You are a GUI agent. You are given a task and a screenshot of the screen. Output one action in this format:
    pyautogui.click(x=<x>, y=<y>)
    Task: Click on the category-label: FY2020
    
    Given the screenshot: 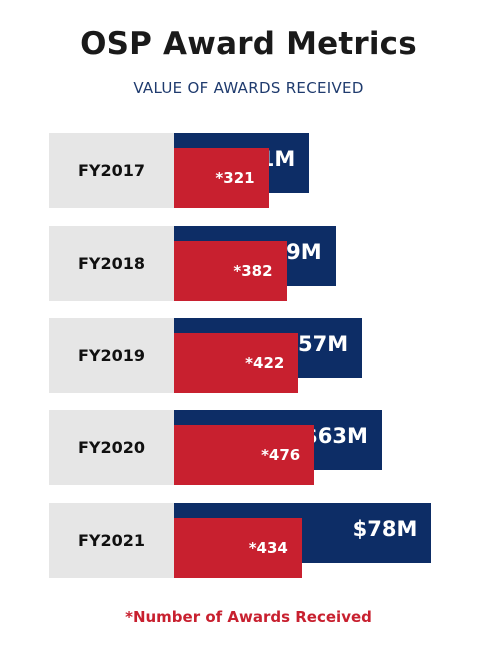 What is the action you would take?
    pyautogui.click(x=111, y=447)
    